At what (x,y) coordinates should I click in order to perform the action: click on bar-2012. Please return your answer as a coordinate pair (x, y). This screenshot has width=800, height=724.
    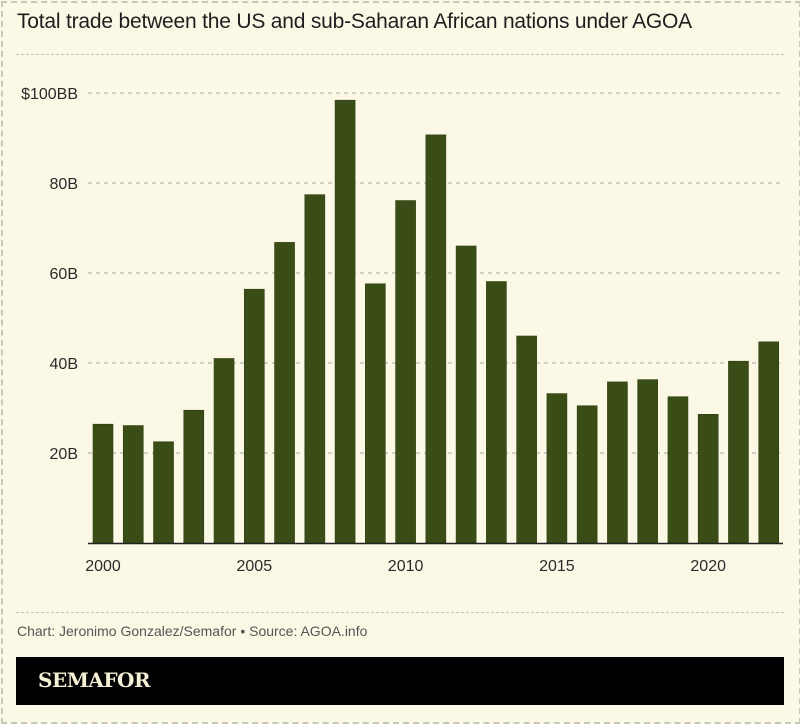
    Looking at the image, I should click on (466, 394).